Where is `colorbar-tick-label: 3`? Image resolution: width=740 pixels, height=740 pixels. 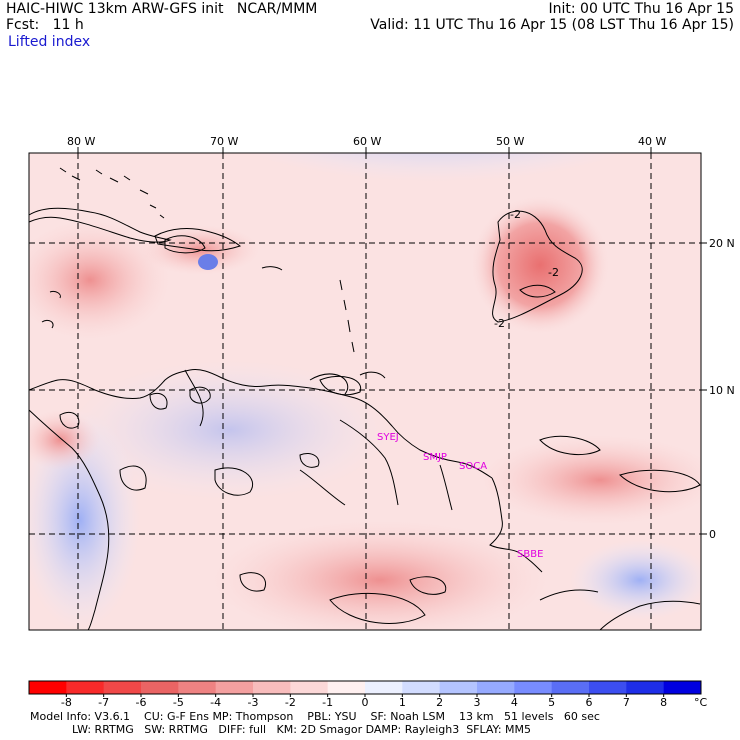 colorbar-tick-label: 3 is located at coordinates (477, 702).